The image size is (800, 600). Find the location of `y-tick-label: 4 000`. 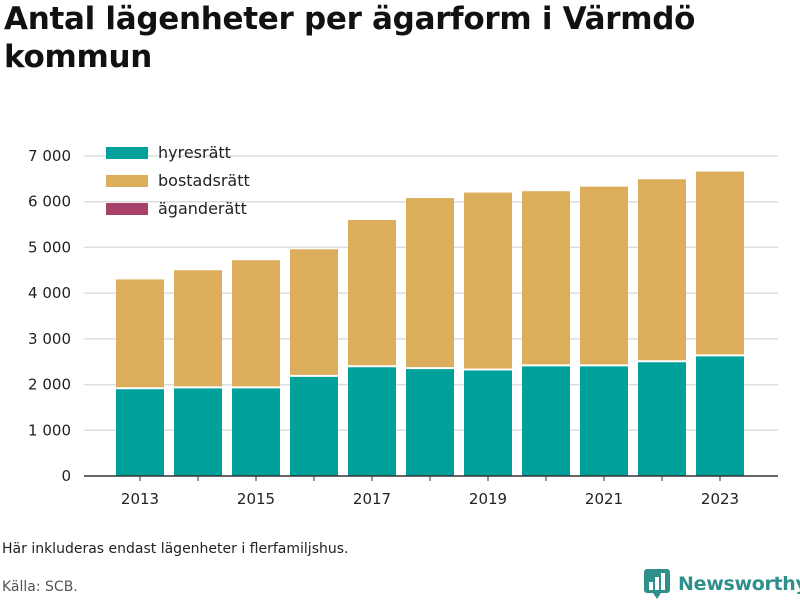

y-tick-label: 4 000 is located at coordinates (49, 293).